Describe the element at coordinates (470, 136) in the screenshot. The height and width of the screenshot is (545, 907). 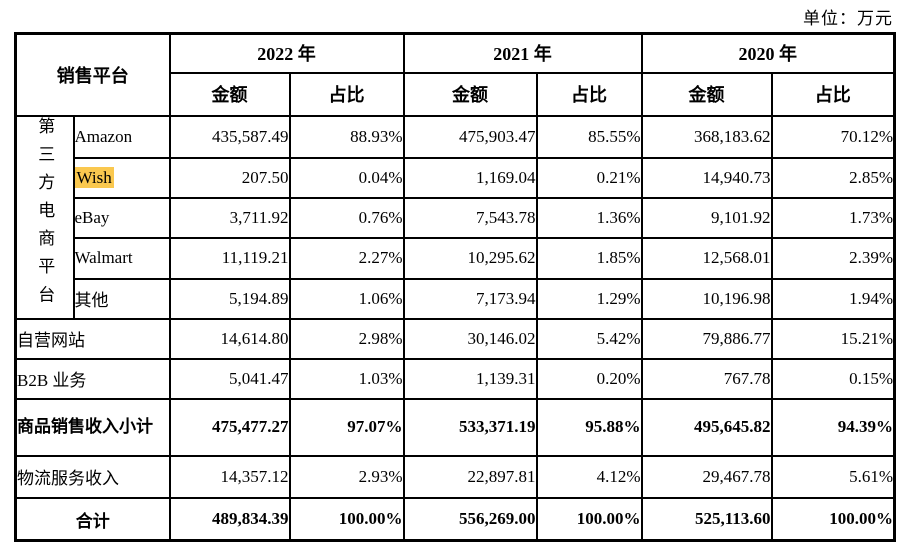
I see `amazon-2021-amount: 475,903.47` at that location.